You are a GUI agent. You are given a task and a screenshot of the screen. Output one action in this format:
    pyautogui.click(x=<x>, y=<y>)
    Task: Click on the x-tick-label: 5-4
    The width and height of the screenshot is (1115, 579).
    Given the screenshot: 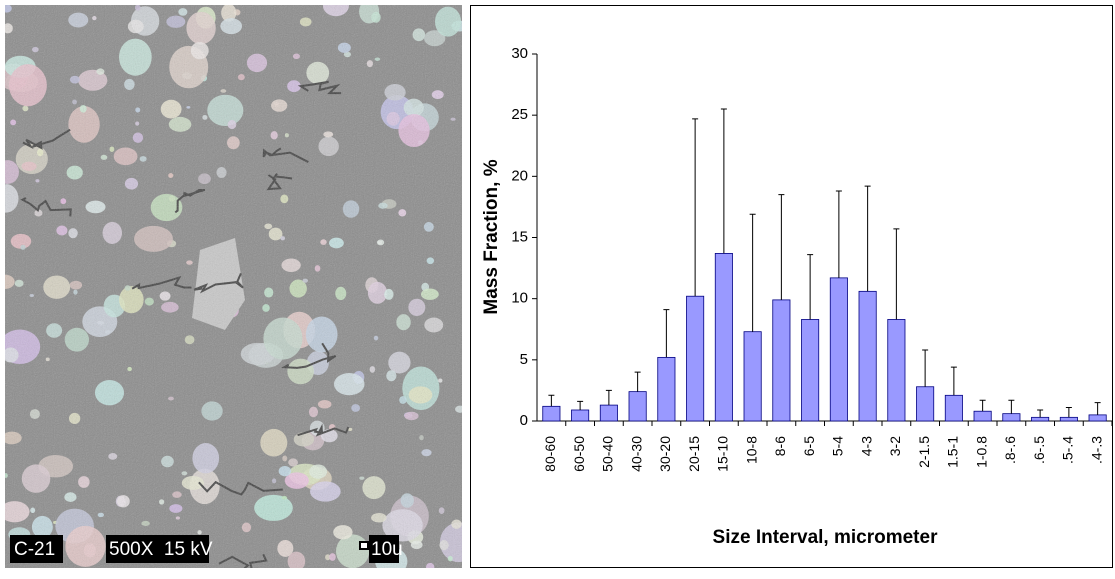 What is the action you would take?
    pyautogui.click(x=838, y=446)
    